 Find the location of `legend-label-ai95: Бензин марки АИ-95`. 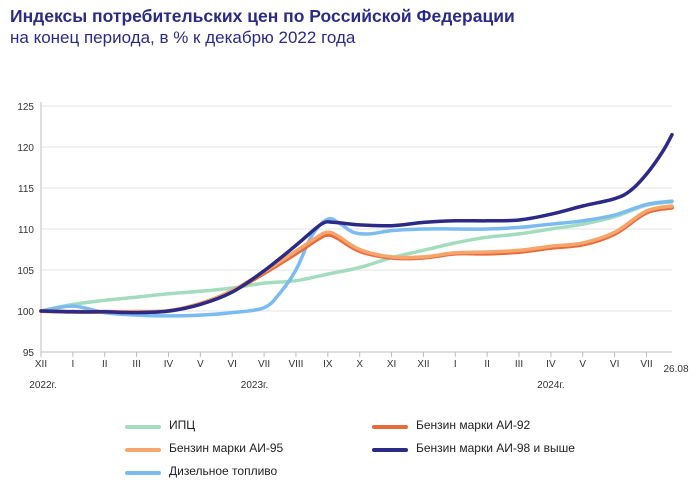

legend-label-ai95: Бензин марки АИ-95 is located at coordinates (226, 448).